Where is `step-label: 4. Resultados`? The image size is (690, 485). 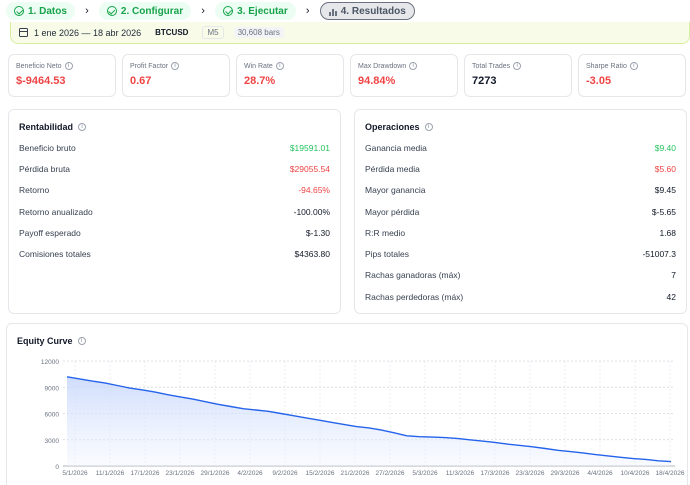 step-label: 4. Resultados is located at coordinates (373, 11).